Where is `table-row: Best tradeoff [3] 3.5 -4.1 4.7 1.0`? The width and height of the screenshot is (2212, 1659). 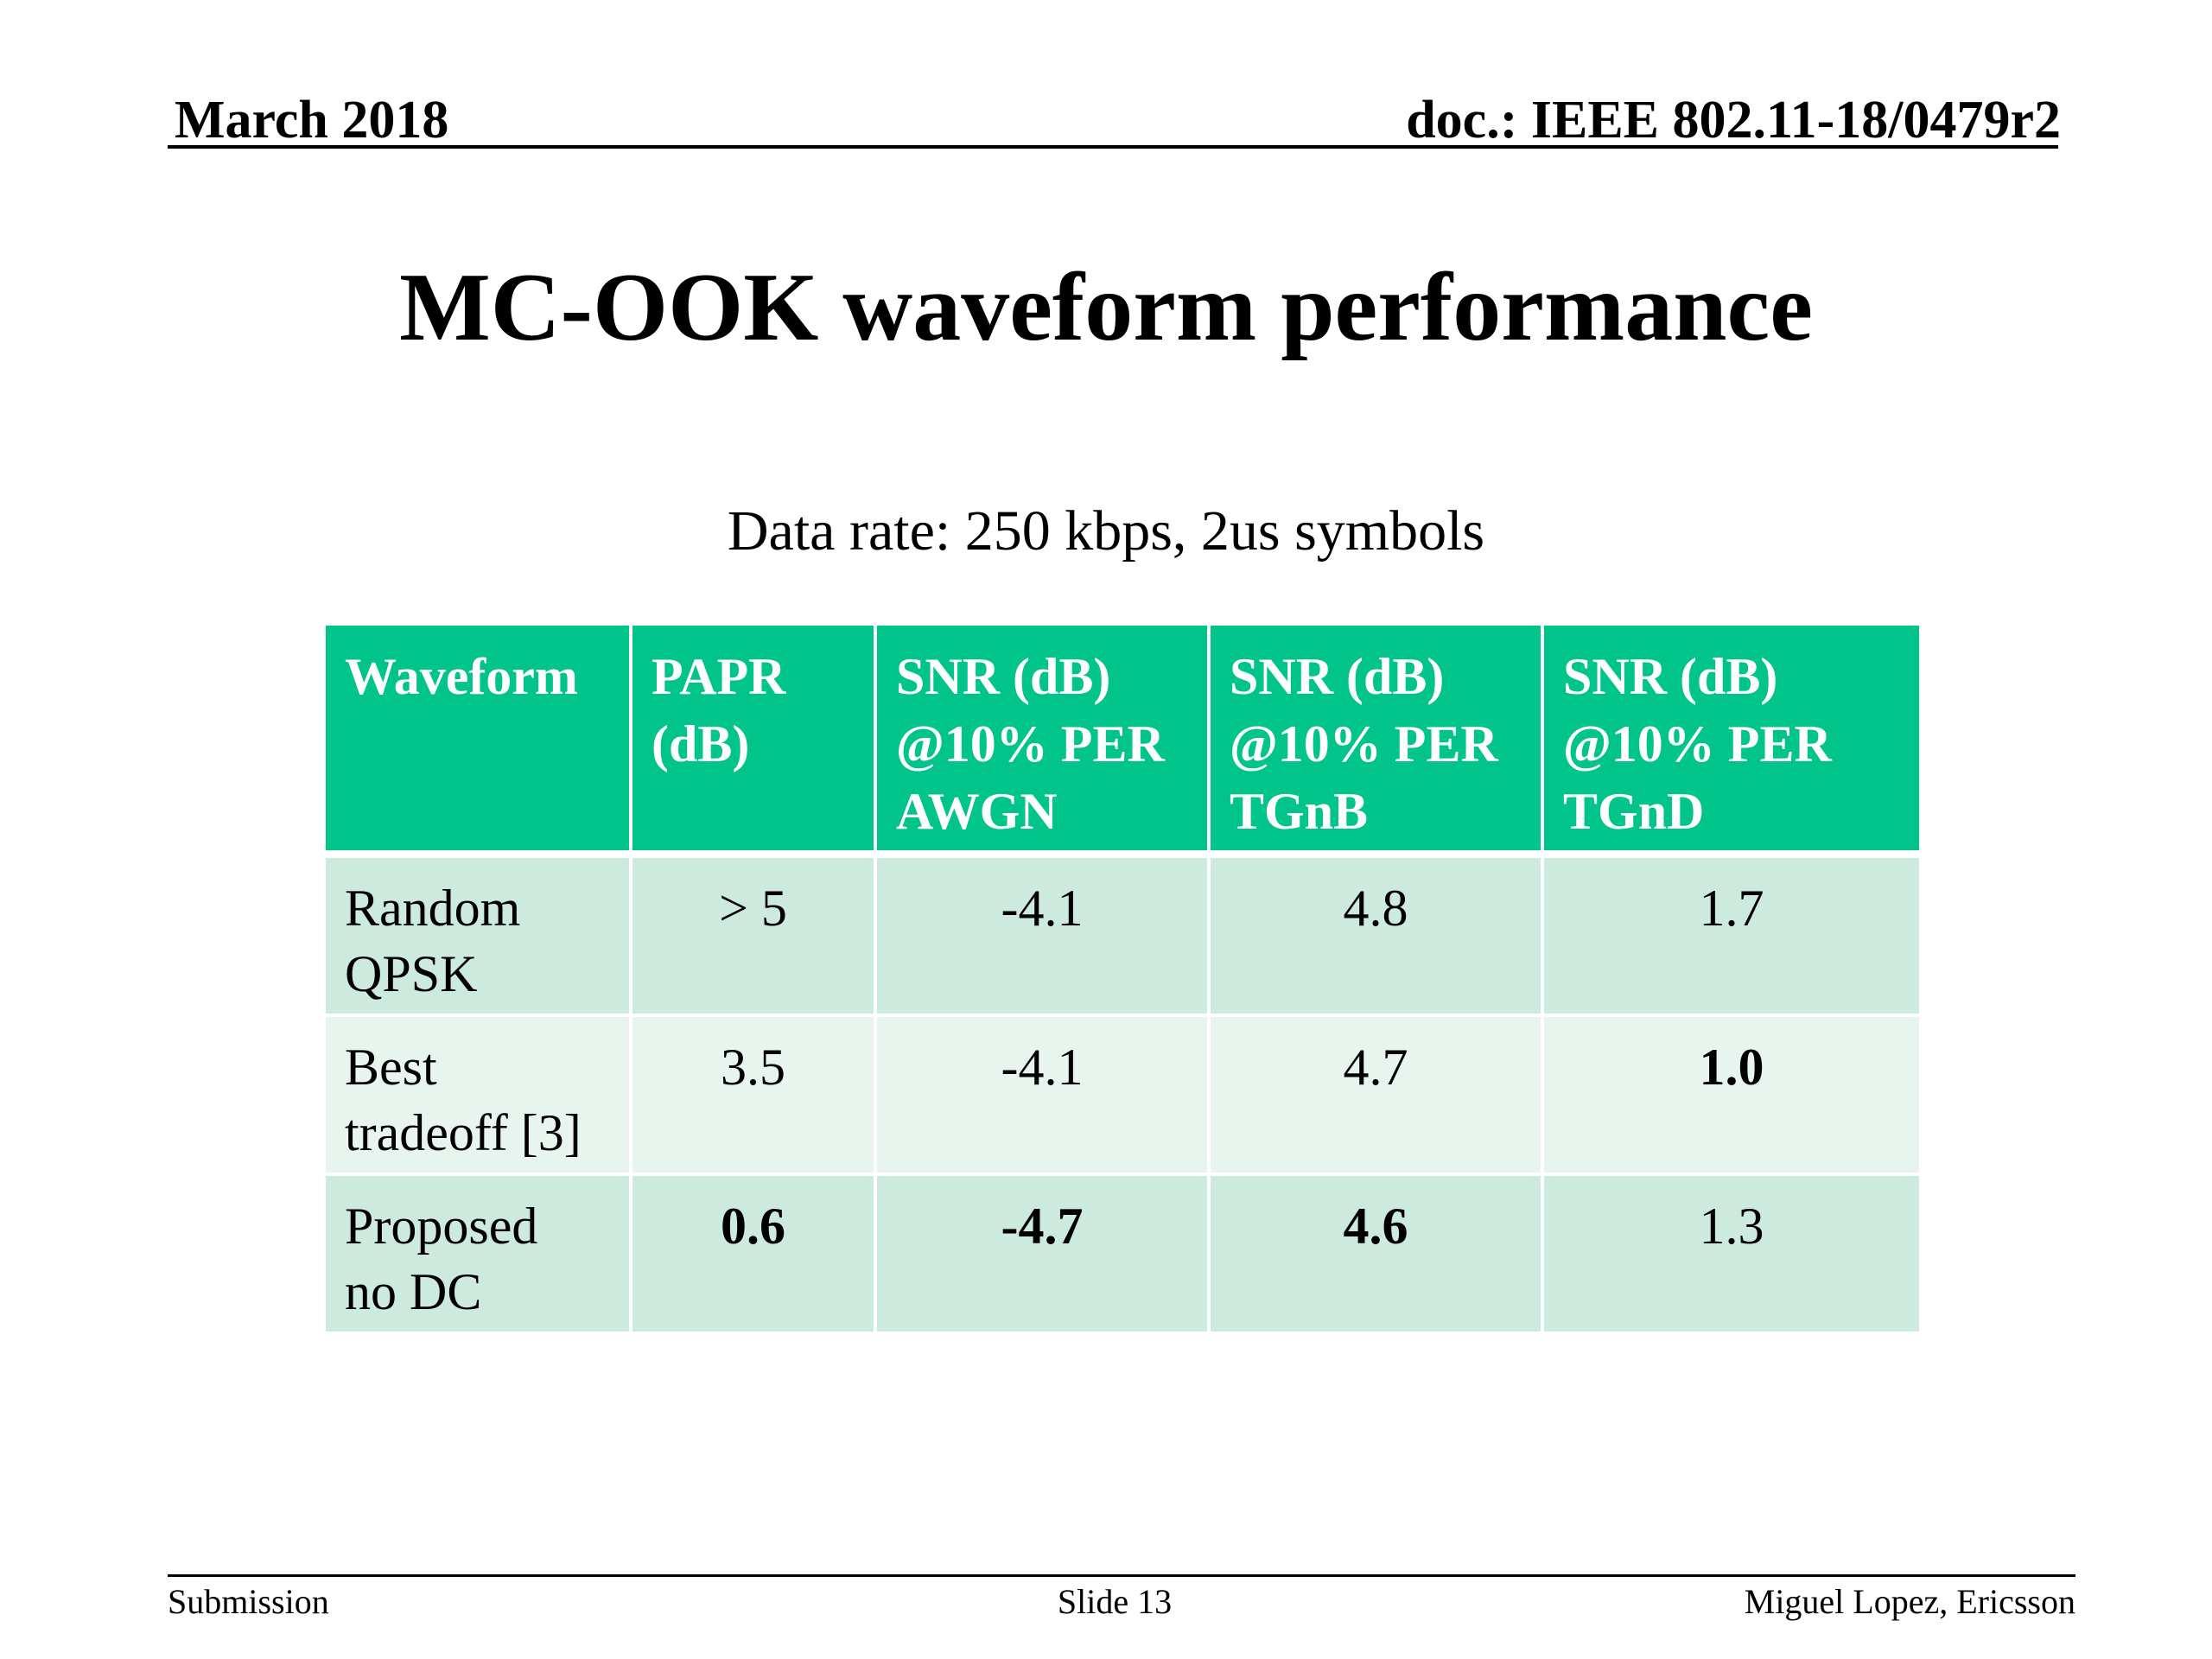
table-row: Best tradeoff [3] 3.5 -4.1 4.7 1.0 is located at coordinates (1122, 1095).